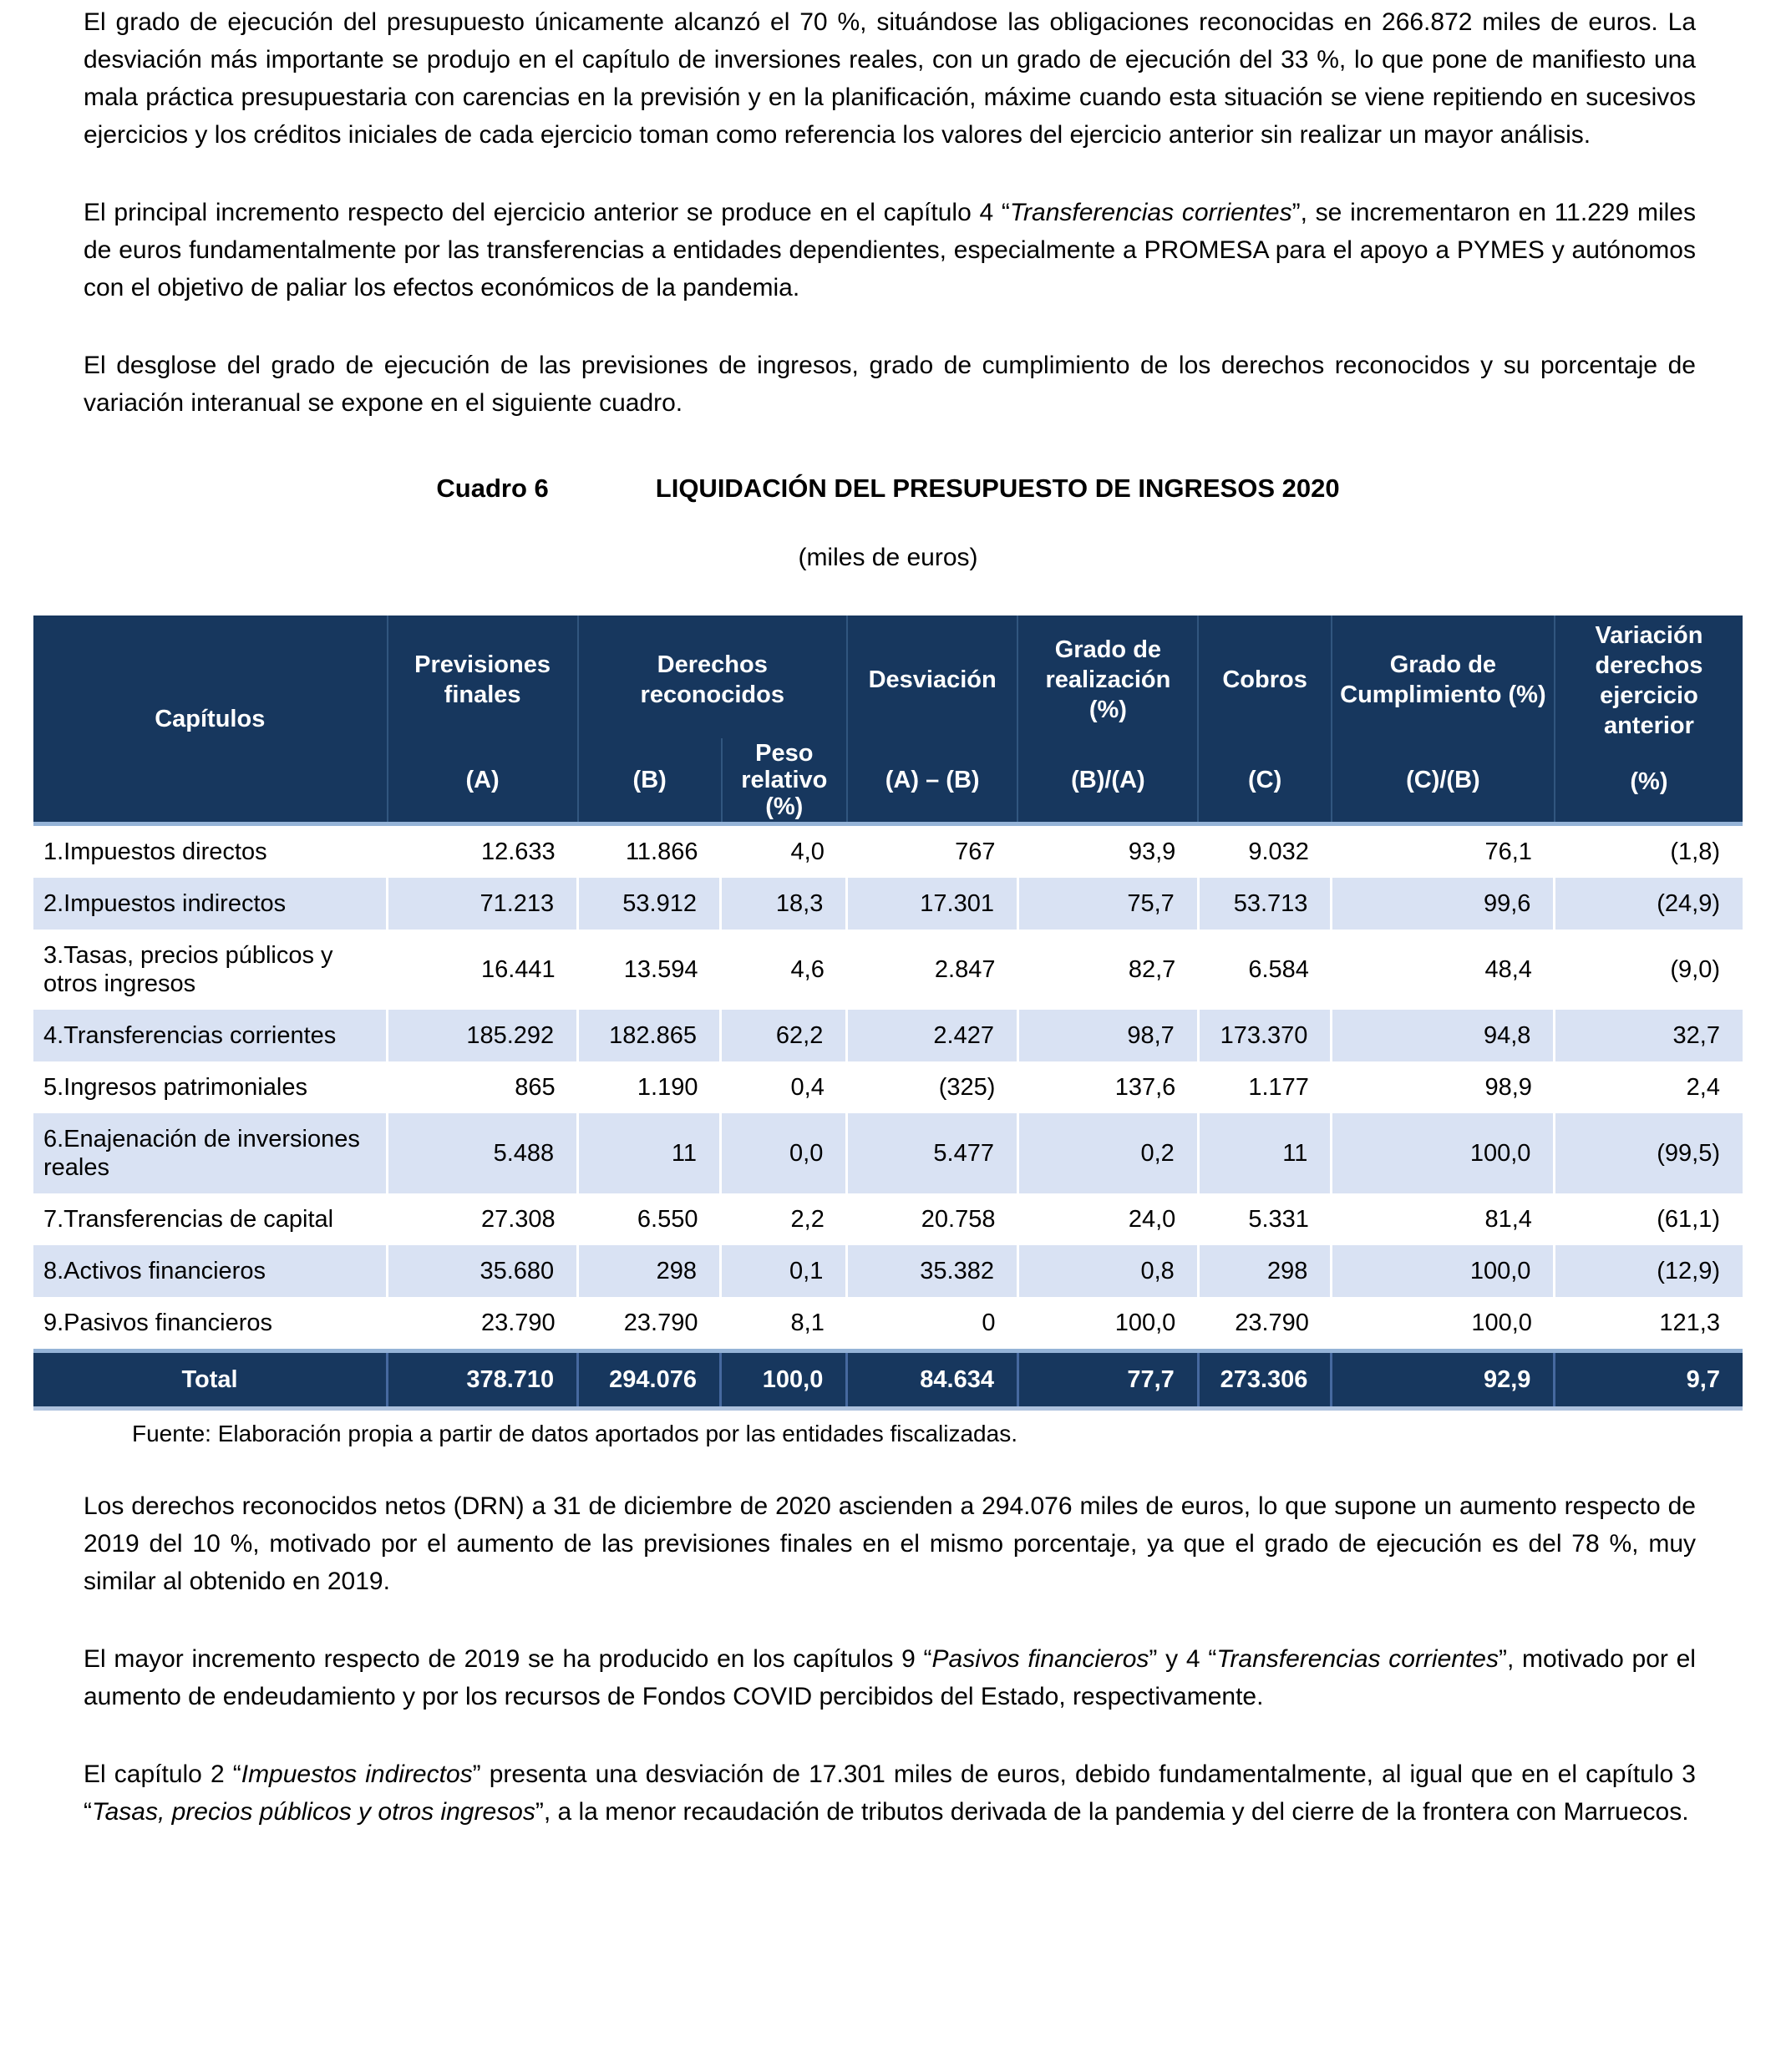  Describe the element at coordinates (1648, 1087) in the screenshot. I see `row-value: 2,4` at that location.